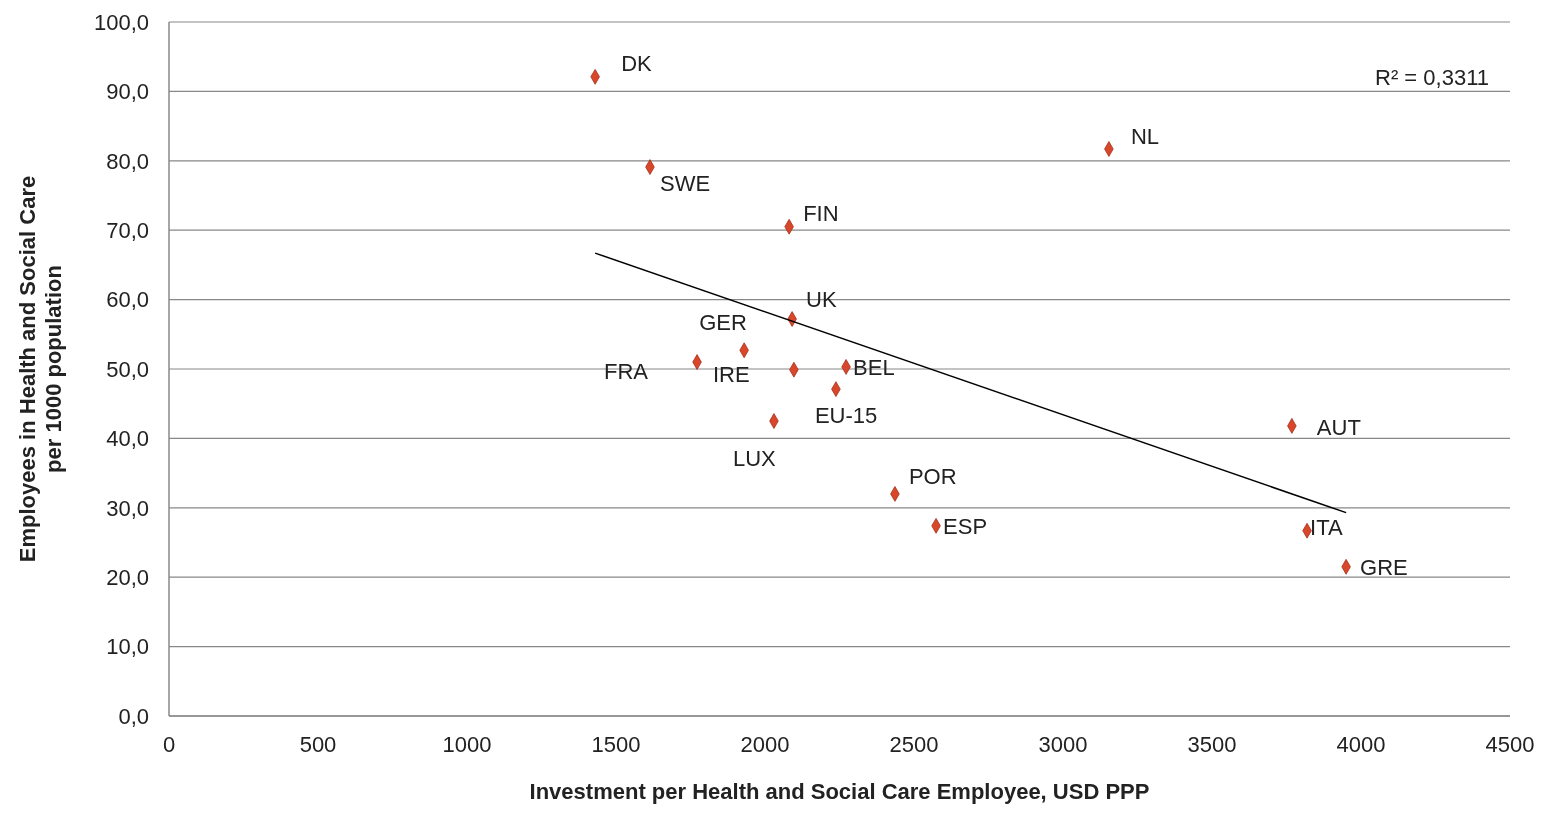  What do you see at coordinates (754, 458) in the screenshot?
I see `annotation: LUX` at bounding box center [754, 458].